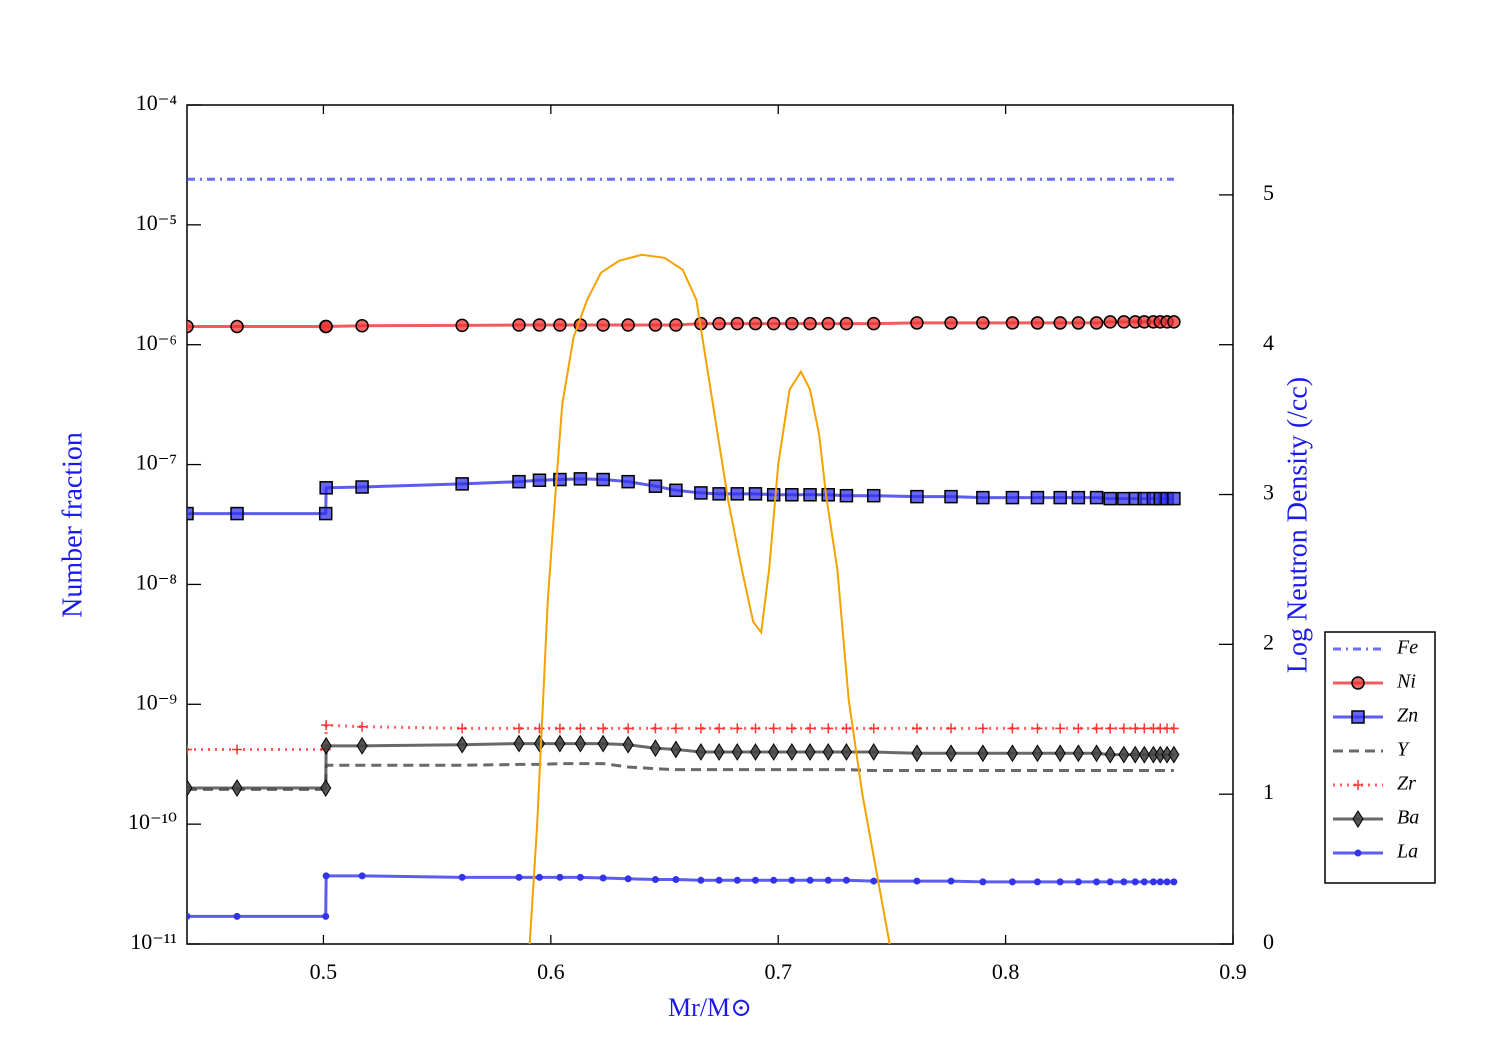 Image resolution: width=1500 pixels, height=1050 pixels. What do you see at coordinates (551, 971) in the screenshot?
I see `x-tick-label: 0.6` at bounding box center [551, 971].